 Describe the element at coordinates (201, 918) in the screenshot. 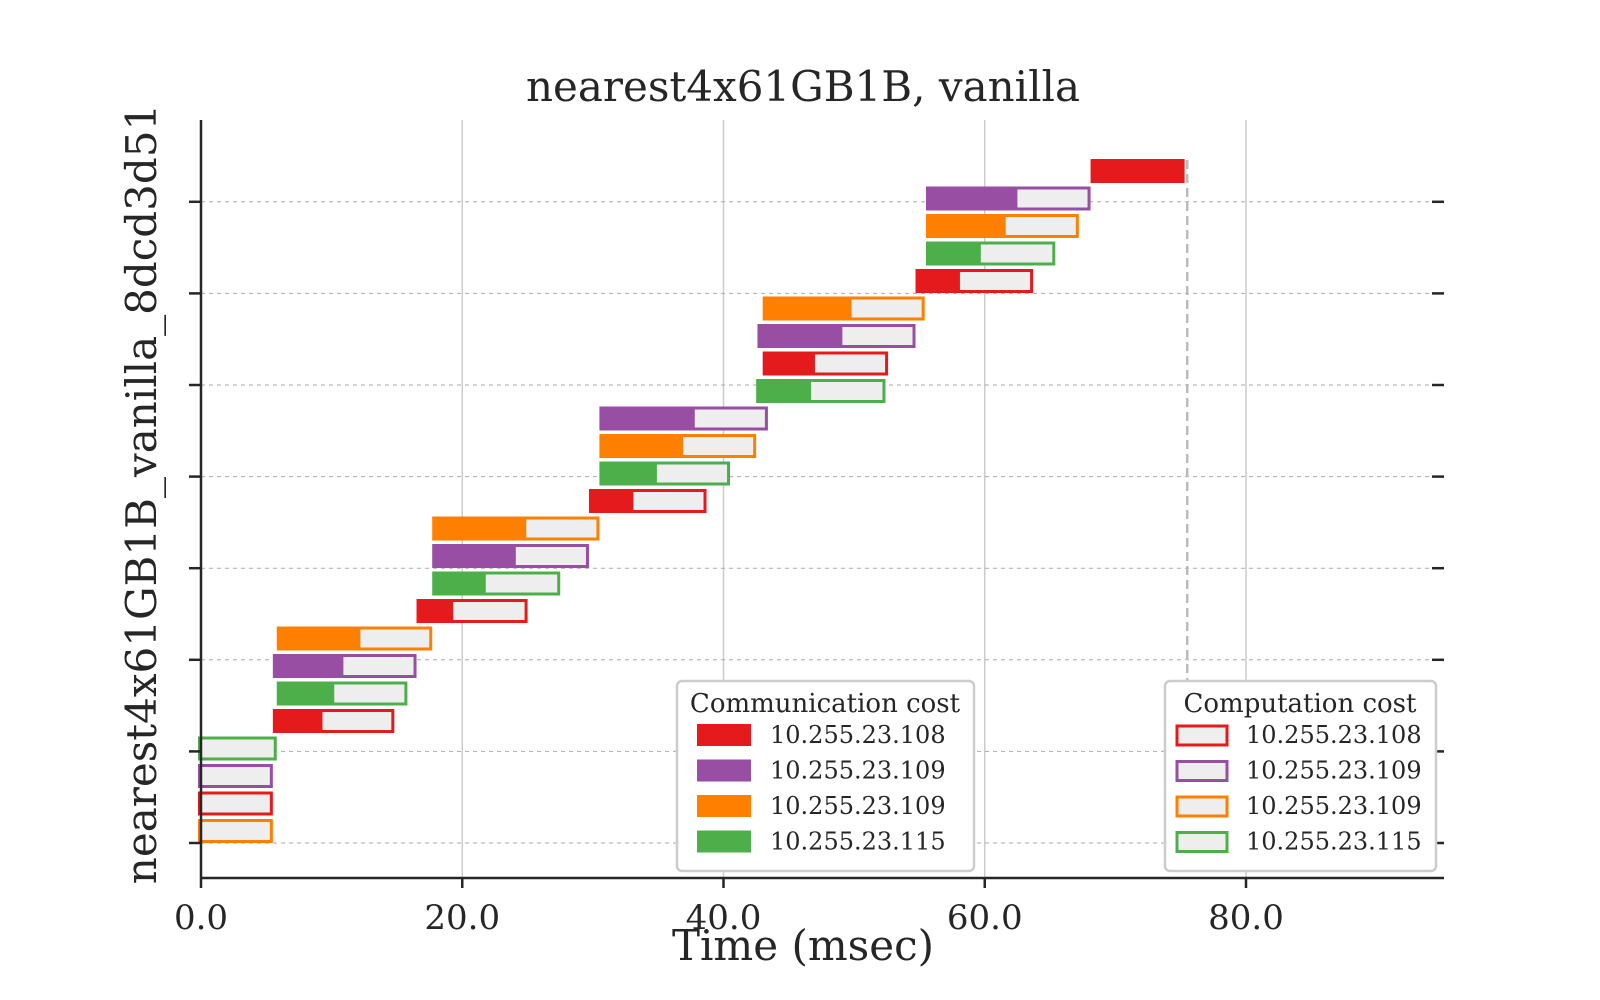

I see `x-tick-label: 0.0` at that location.